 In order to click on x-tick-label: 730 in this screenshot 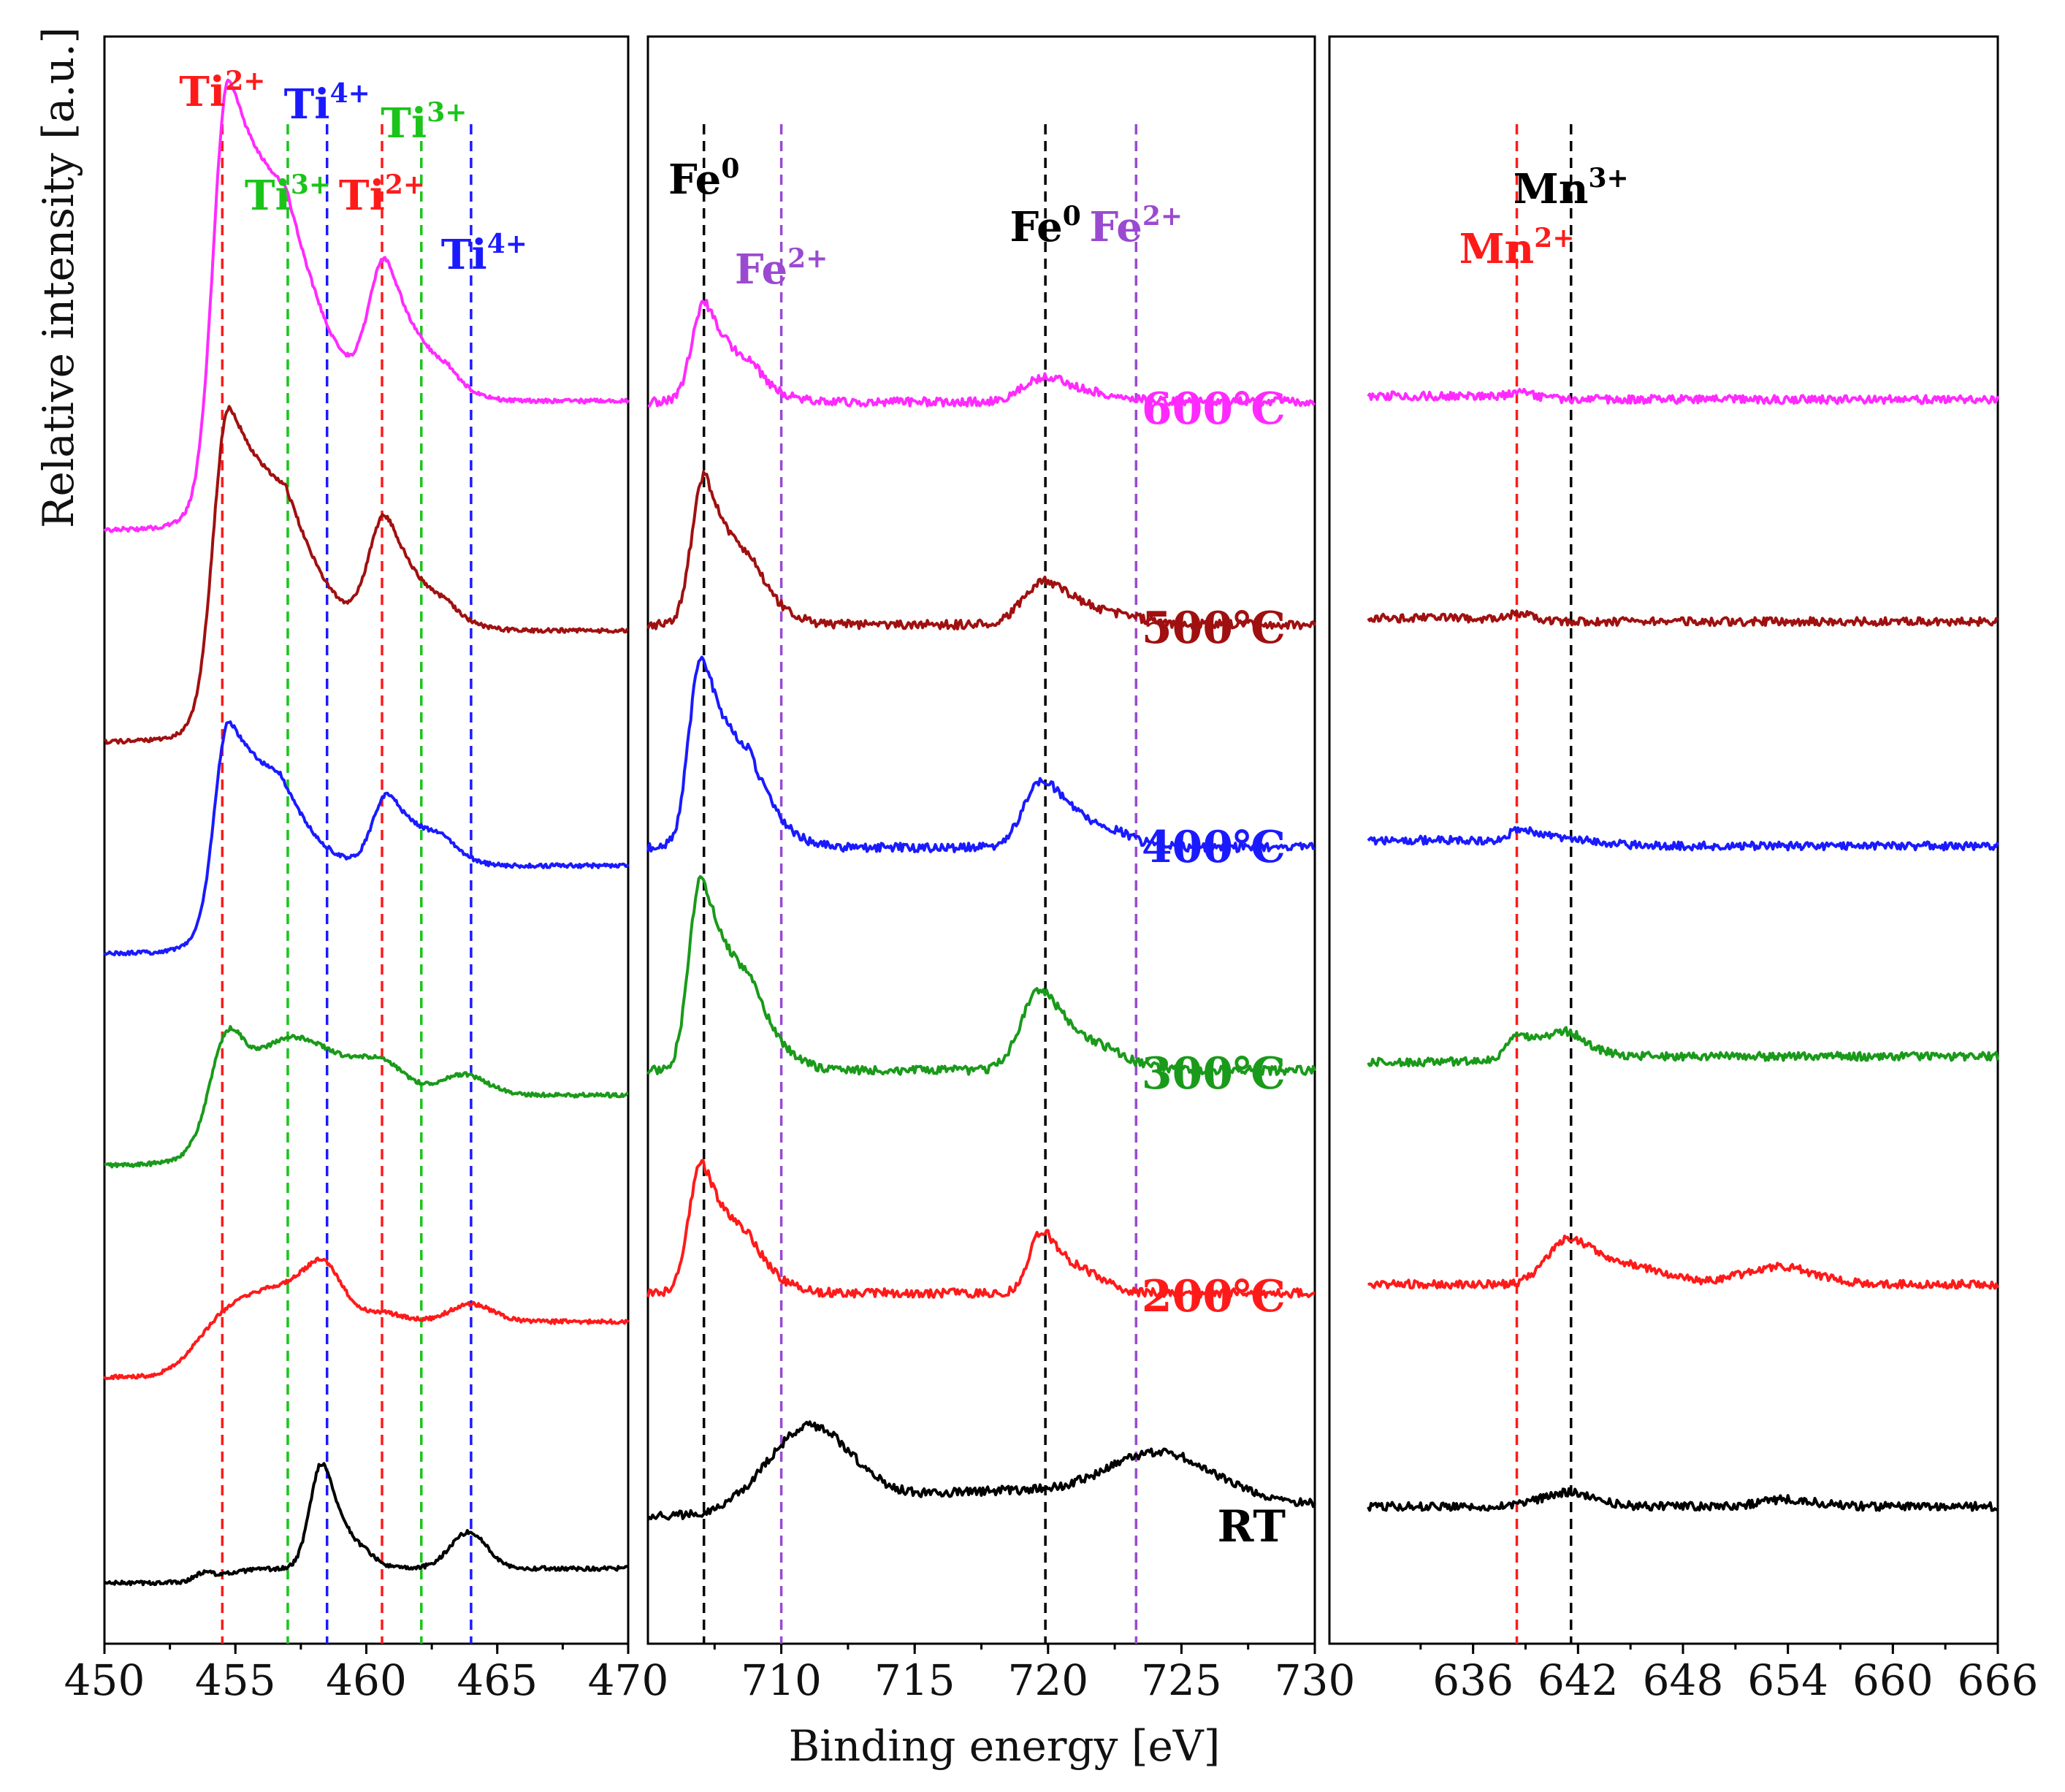, I will do `click(1315, 1680)`.